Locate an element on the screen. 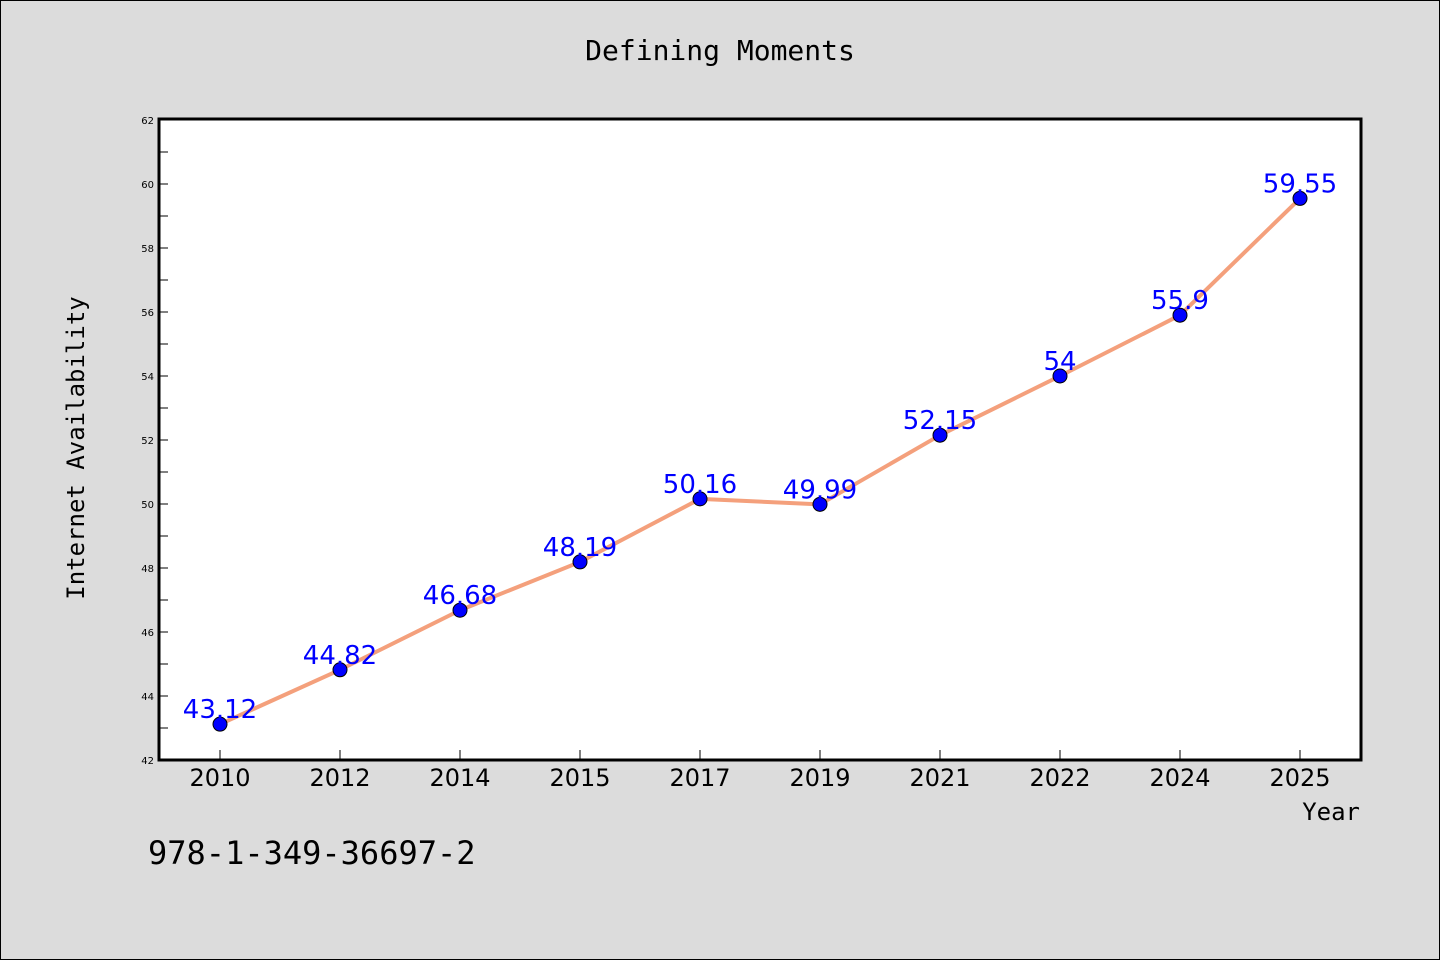 The image size is (1440, 960). data-label: 54 is located at coordinates (1059, 362).